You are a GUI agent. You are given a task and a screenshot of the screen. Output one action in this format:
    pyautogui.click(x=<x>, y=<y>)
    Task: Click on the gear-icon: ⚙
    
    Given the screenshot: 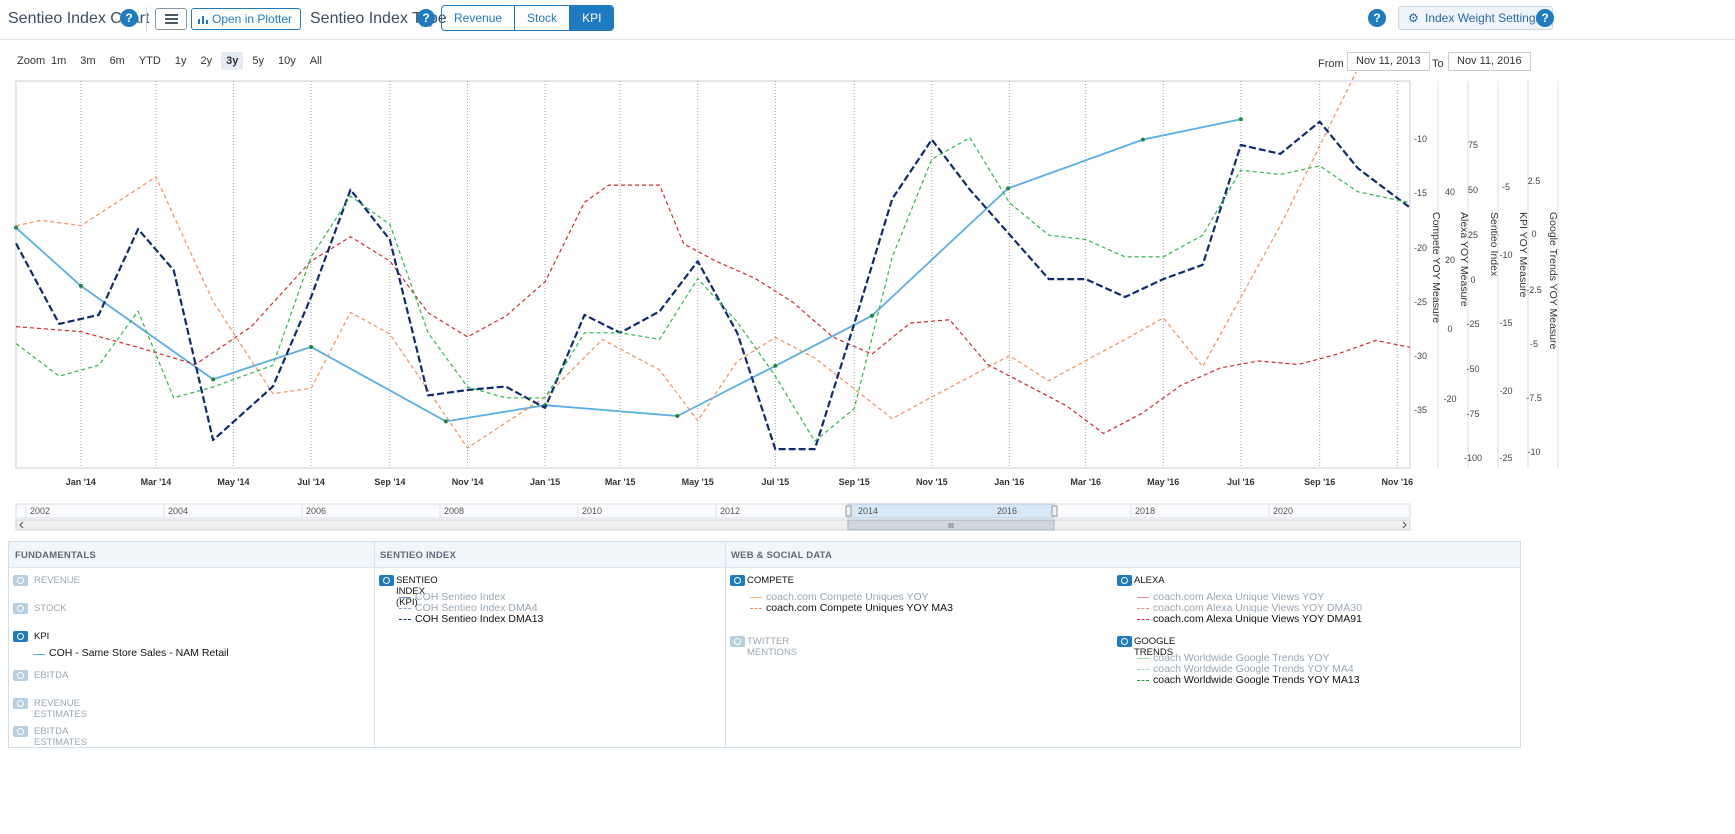 What is the action you would take?
    pyautogui.click(x=1413, y=18)
    